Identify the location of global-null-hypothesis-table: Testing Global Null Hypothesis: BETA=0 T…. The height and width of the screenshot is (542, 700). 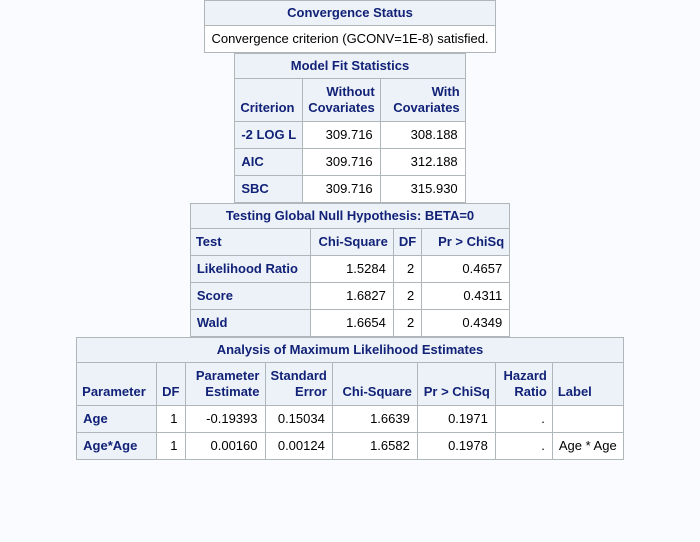
(350, 270).